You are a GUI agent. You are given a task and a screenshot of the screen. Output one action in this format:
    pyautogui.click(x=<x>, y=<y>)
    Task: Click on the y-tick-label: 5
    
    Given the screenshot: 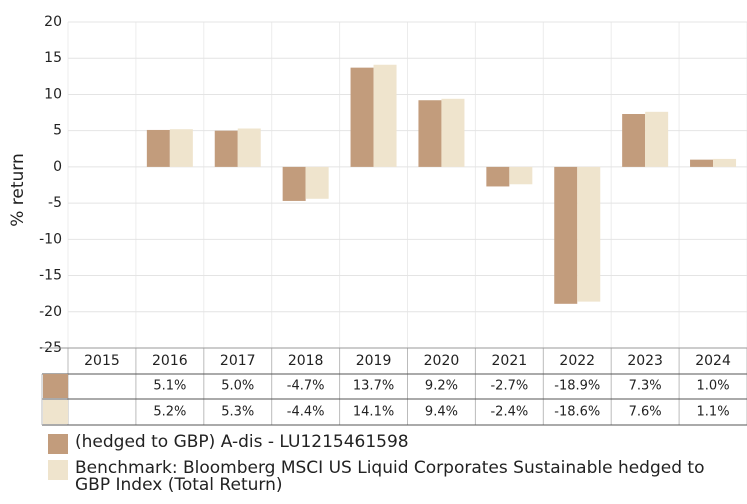 What is the action you would take?
    pyautogui.click(x=57, y=131)
    